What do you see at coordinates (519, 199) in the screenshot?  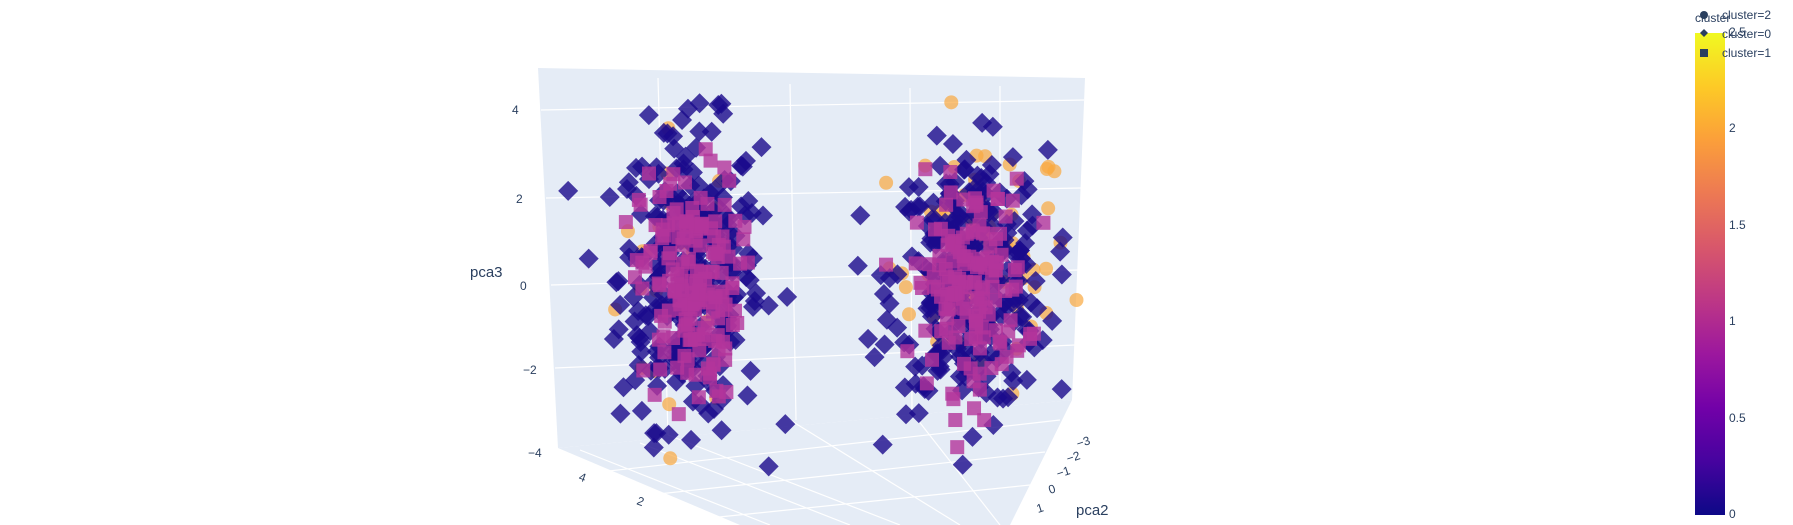 I see `z-tick-2: 2` at bounding box center [519, 199].